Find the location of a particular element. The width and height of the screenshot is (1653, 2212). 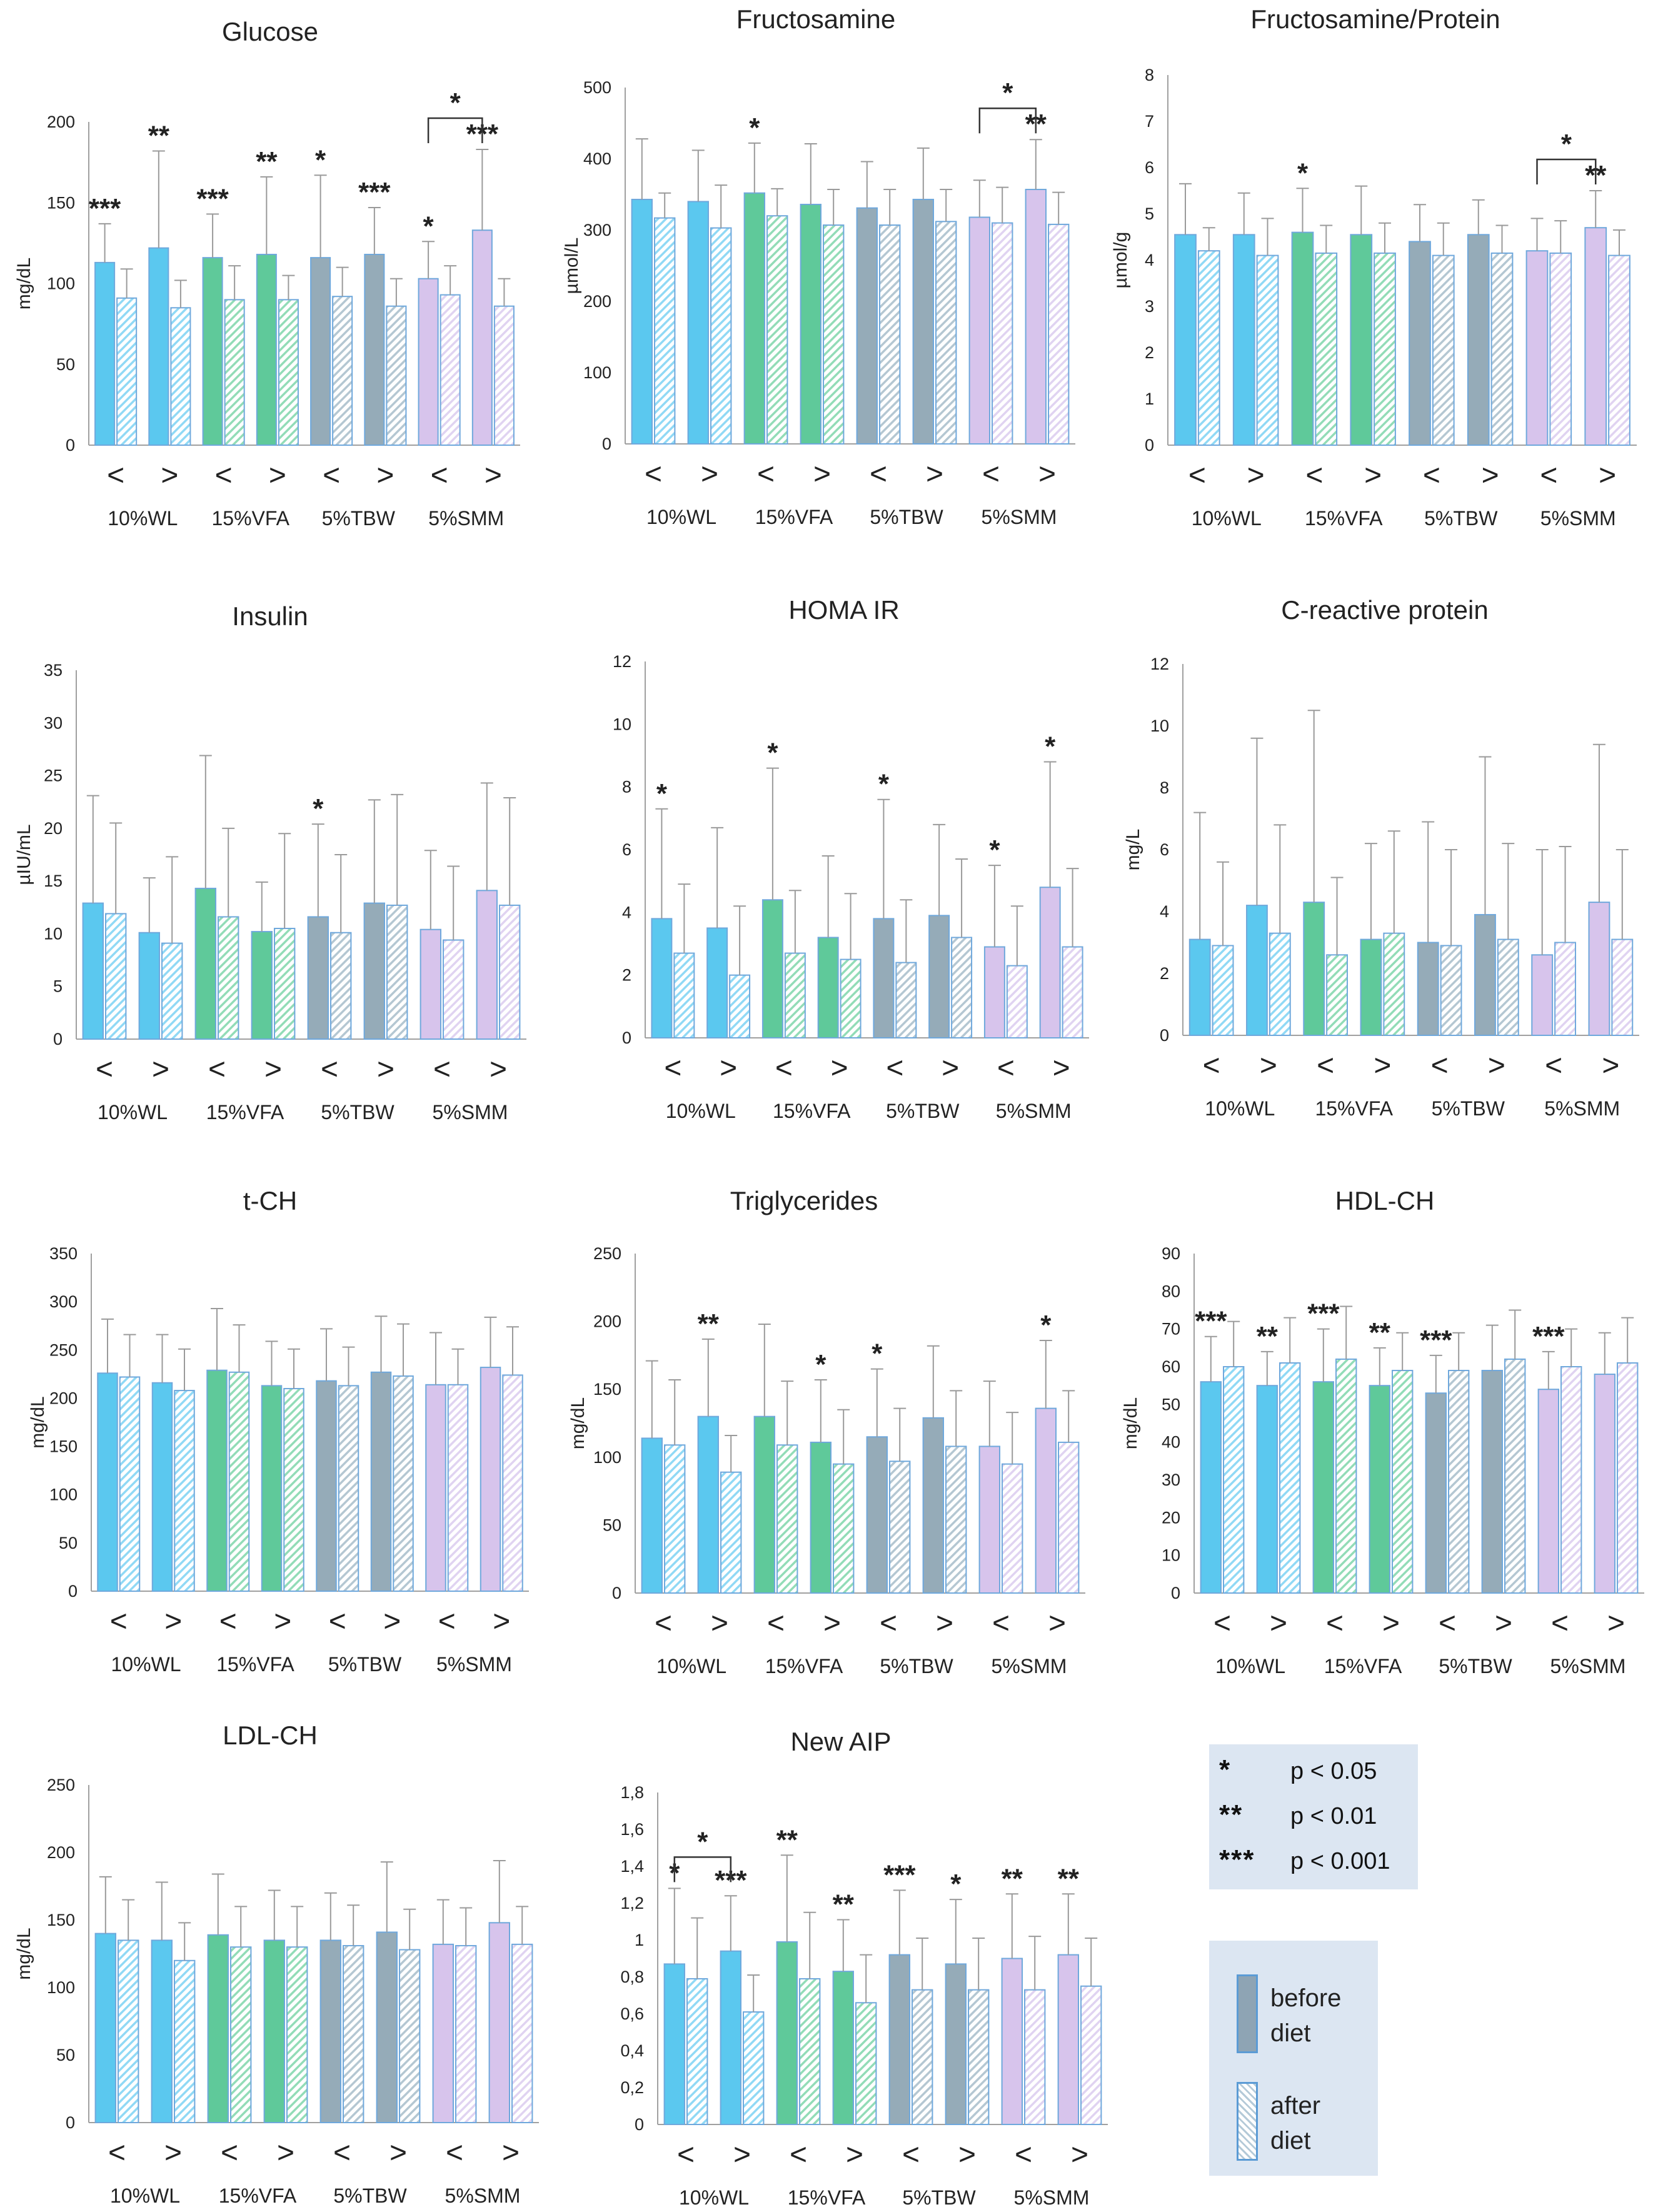

after-diet-swatch is located at coordinates (1247, 2121).